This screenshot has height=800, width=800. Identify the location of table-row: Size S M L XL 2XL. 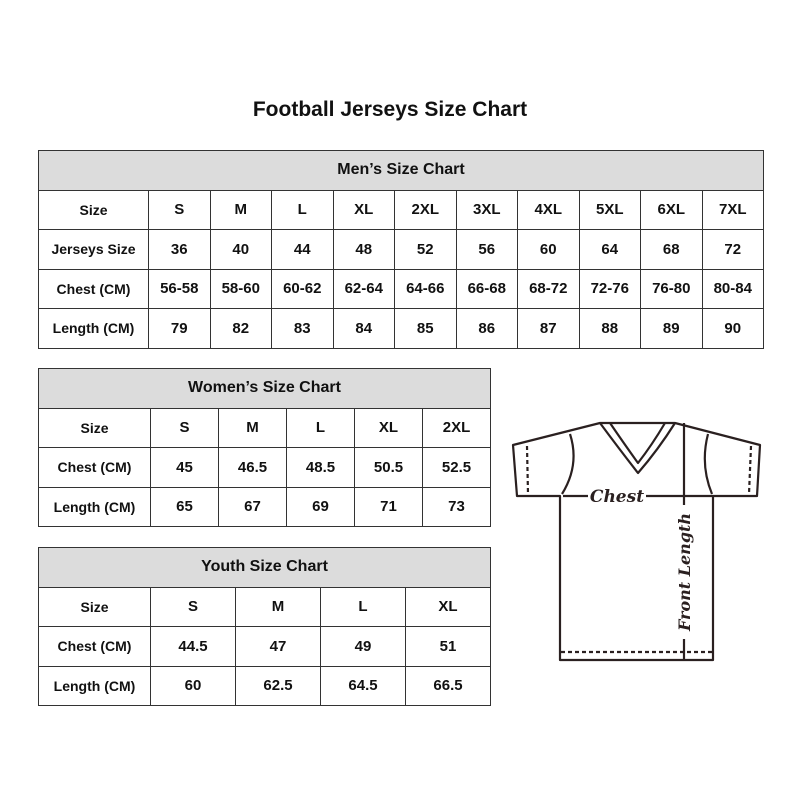
(264, 427).